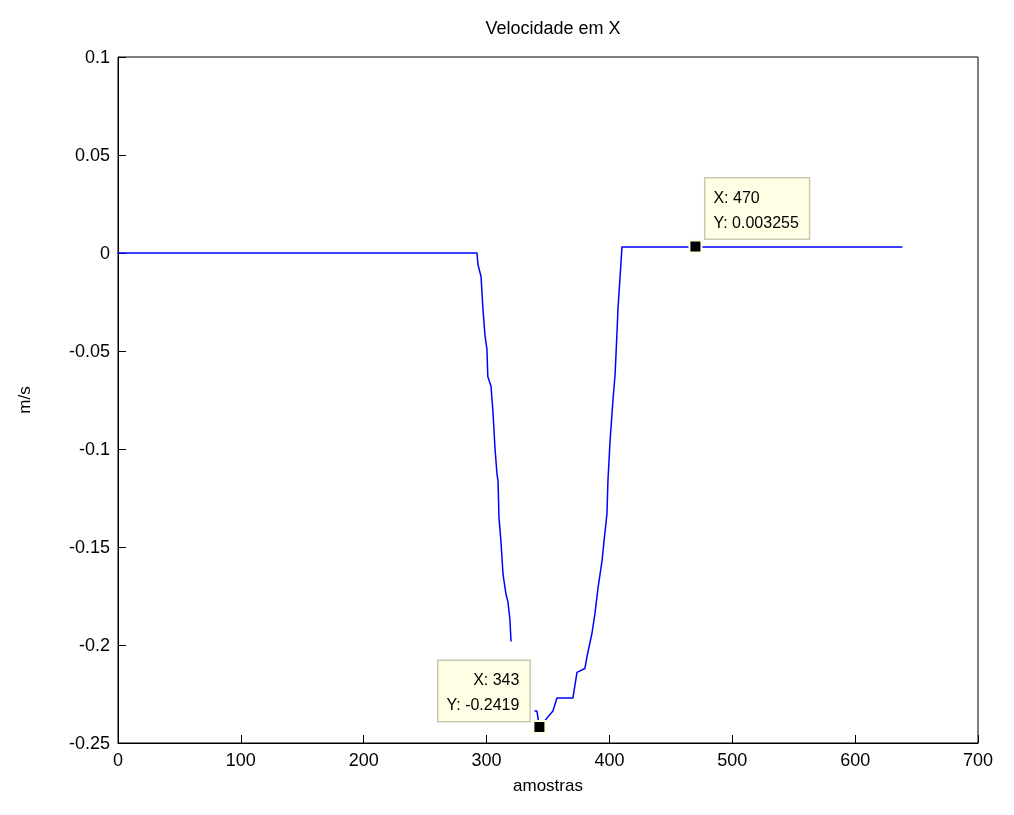 This screenshot has width=1014, height=815. Describe the element at coordinates (363, 760) in the screenshot. I see `x-tick-label: 200` at that location.